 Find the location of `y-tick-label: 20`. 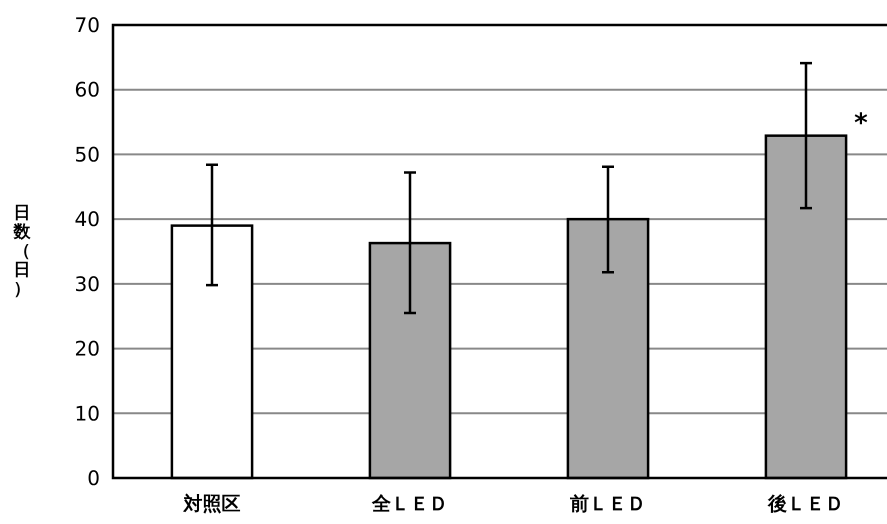

y-tick-label: 20 is located at coordinates (87, 348).